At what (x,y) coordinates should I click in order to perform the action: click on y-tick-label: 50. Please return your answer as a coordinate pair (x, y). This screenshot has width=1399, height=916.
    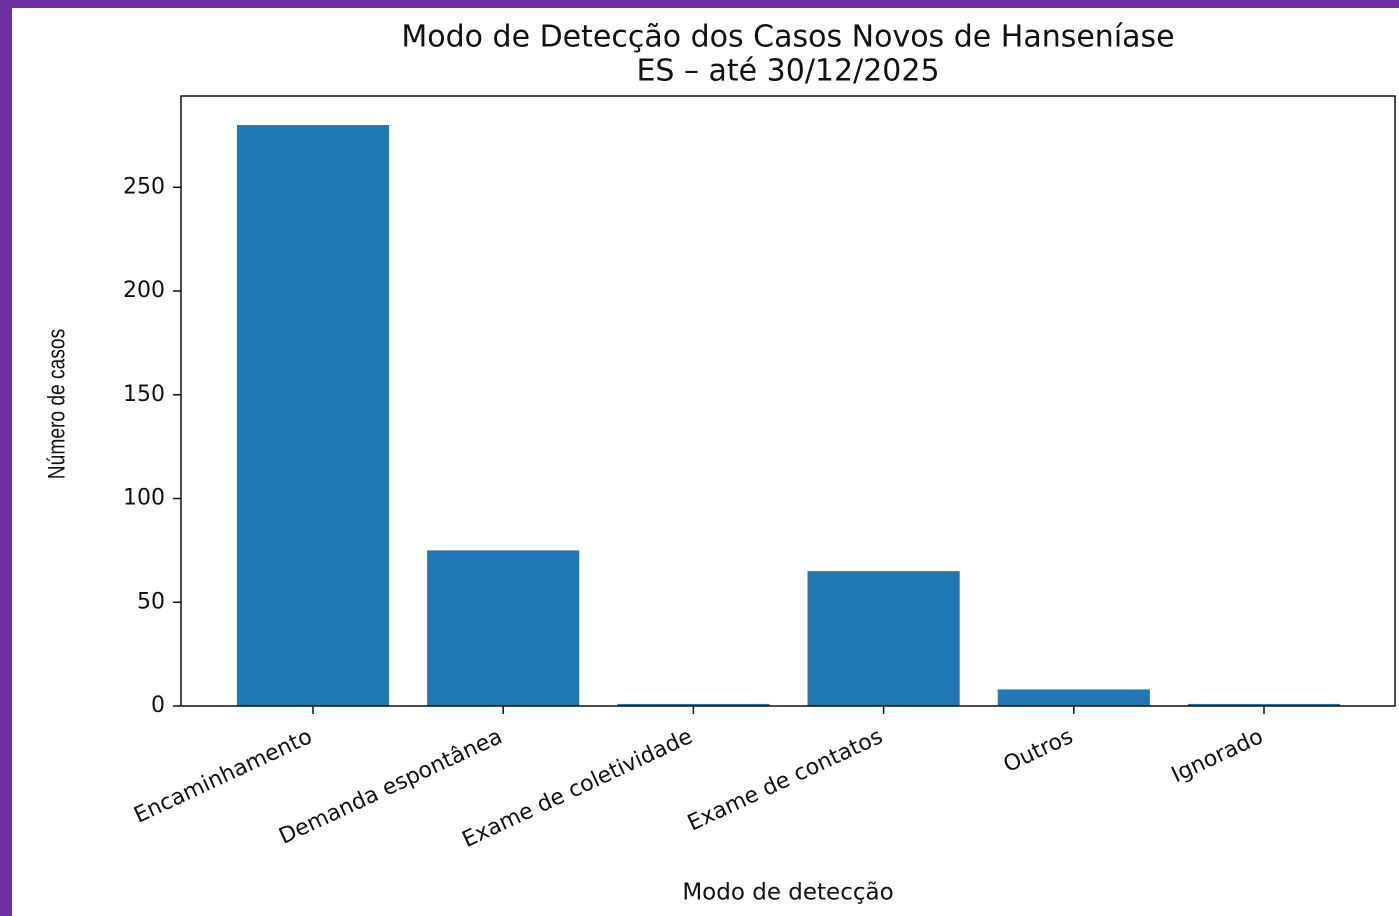
    Looking at the image, I should click on (151, 601).